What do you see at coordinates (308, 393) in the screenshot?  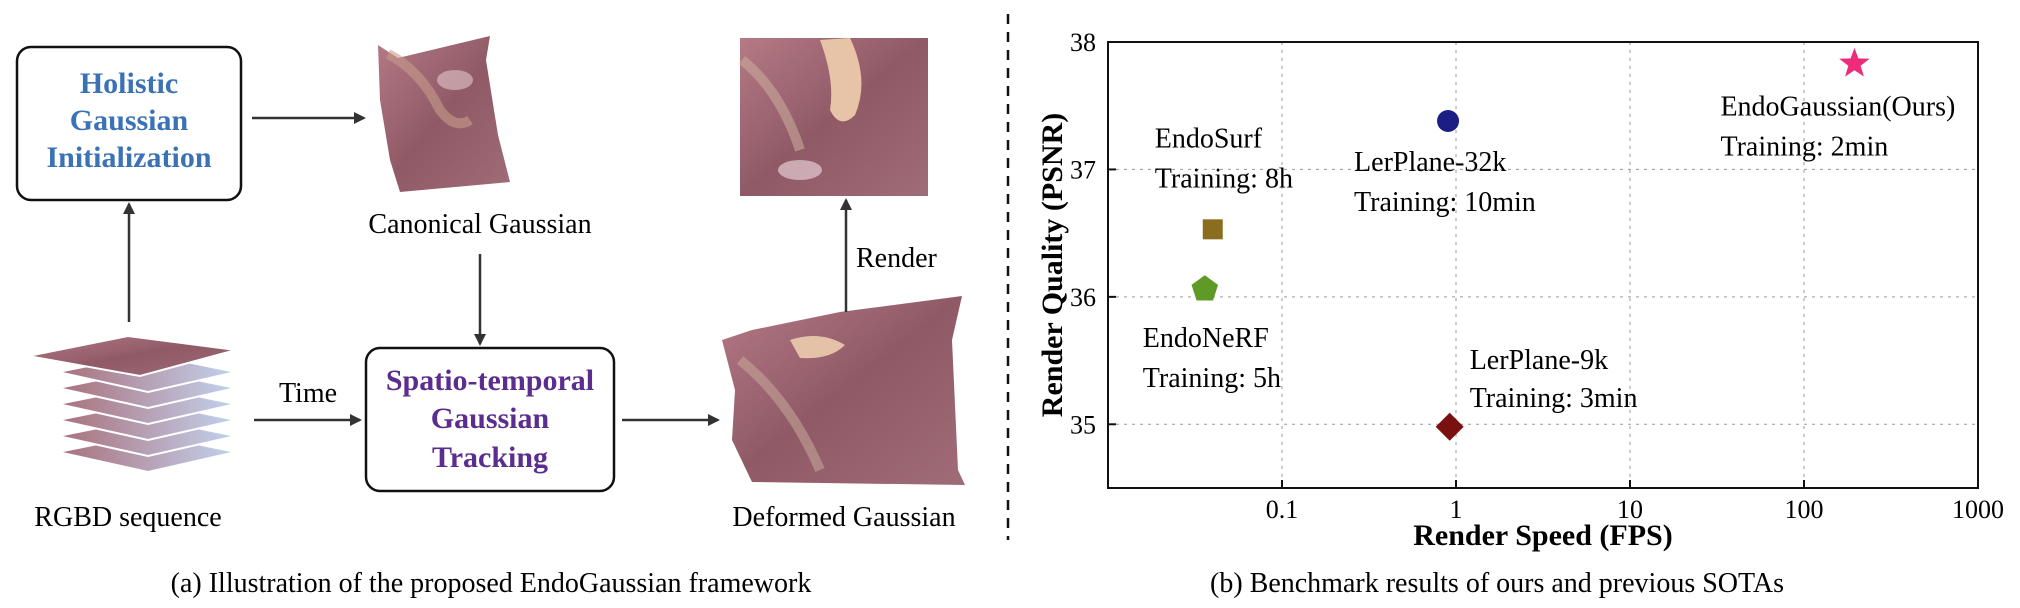 I see `time-label: Time` at bounding box center [308, 393].